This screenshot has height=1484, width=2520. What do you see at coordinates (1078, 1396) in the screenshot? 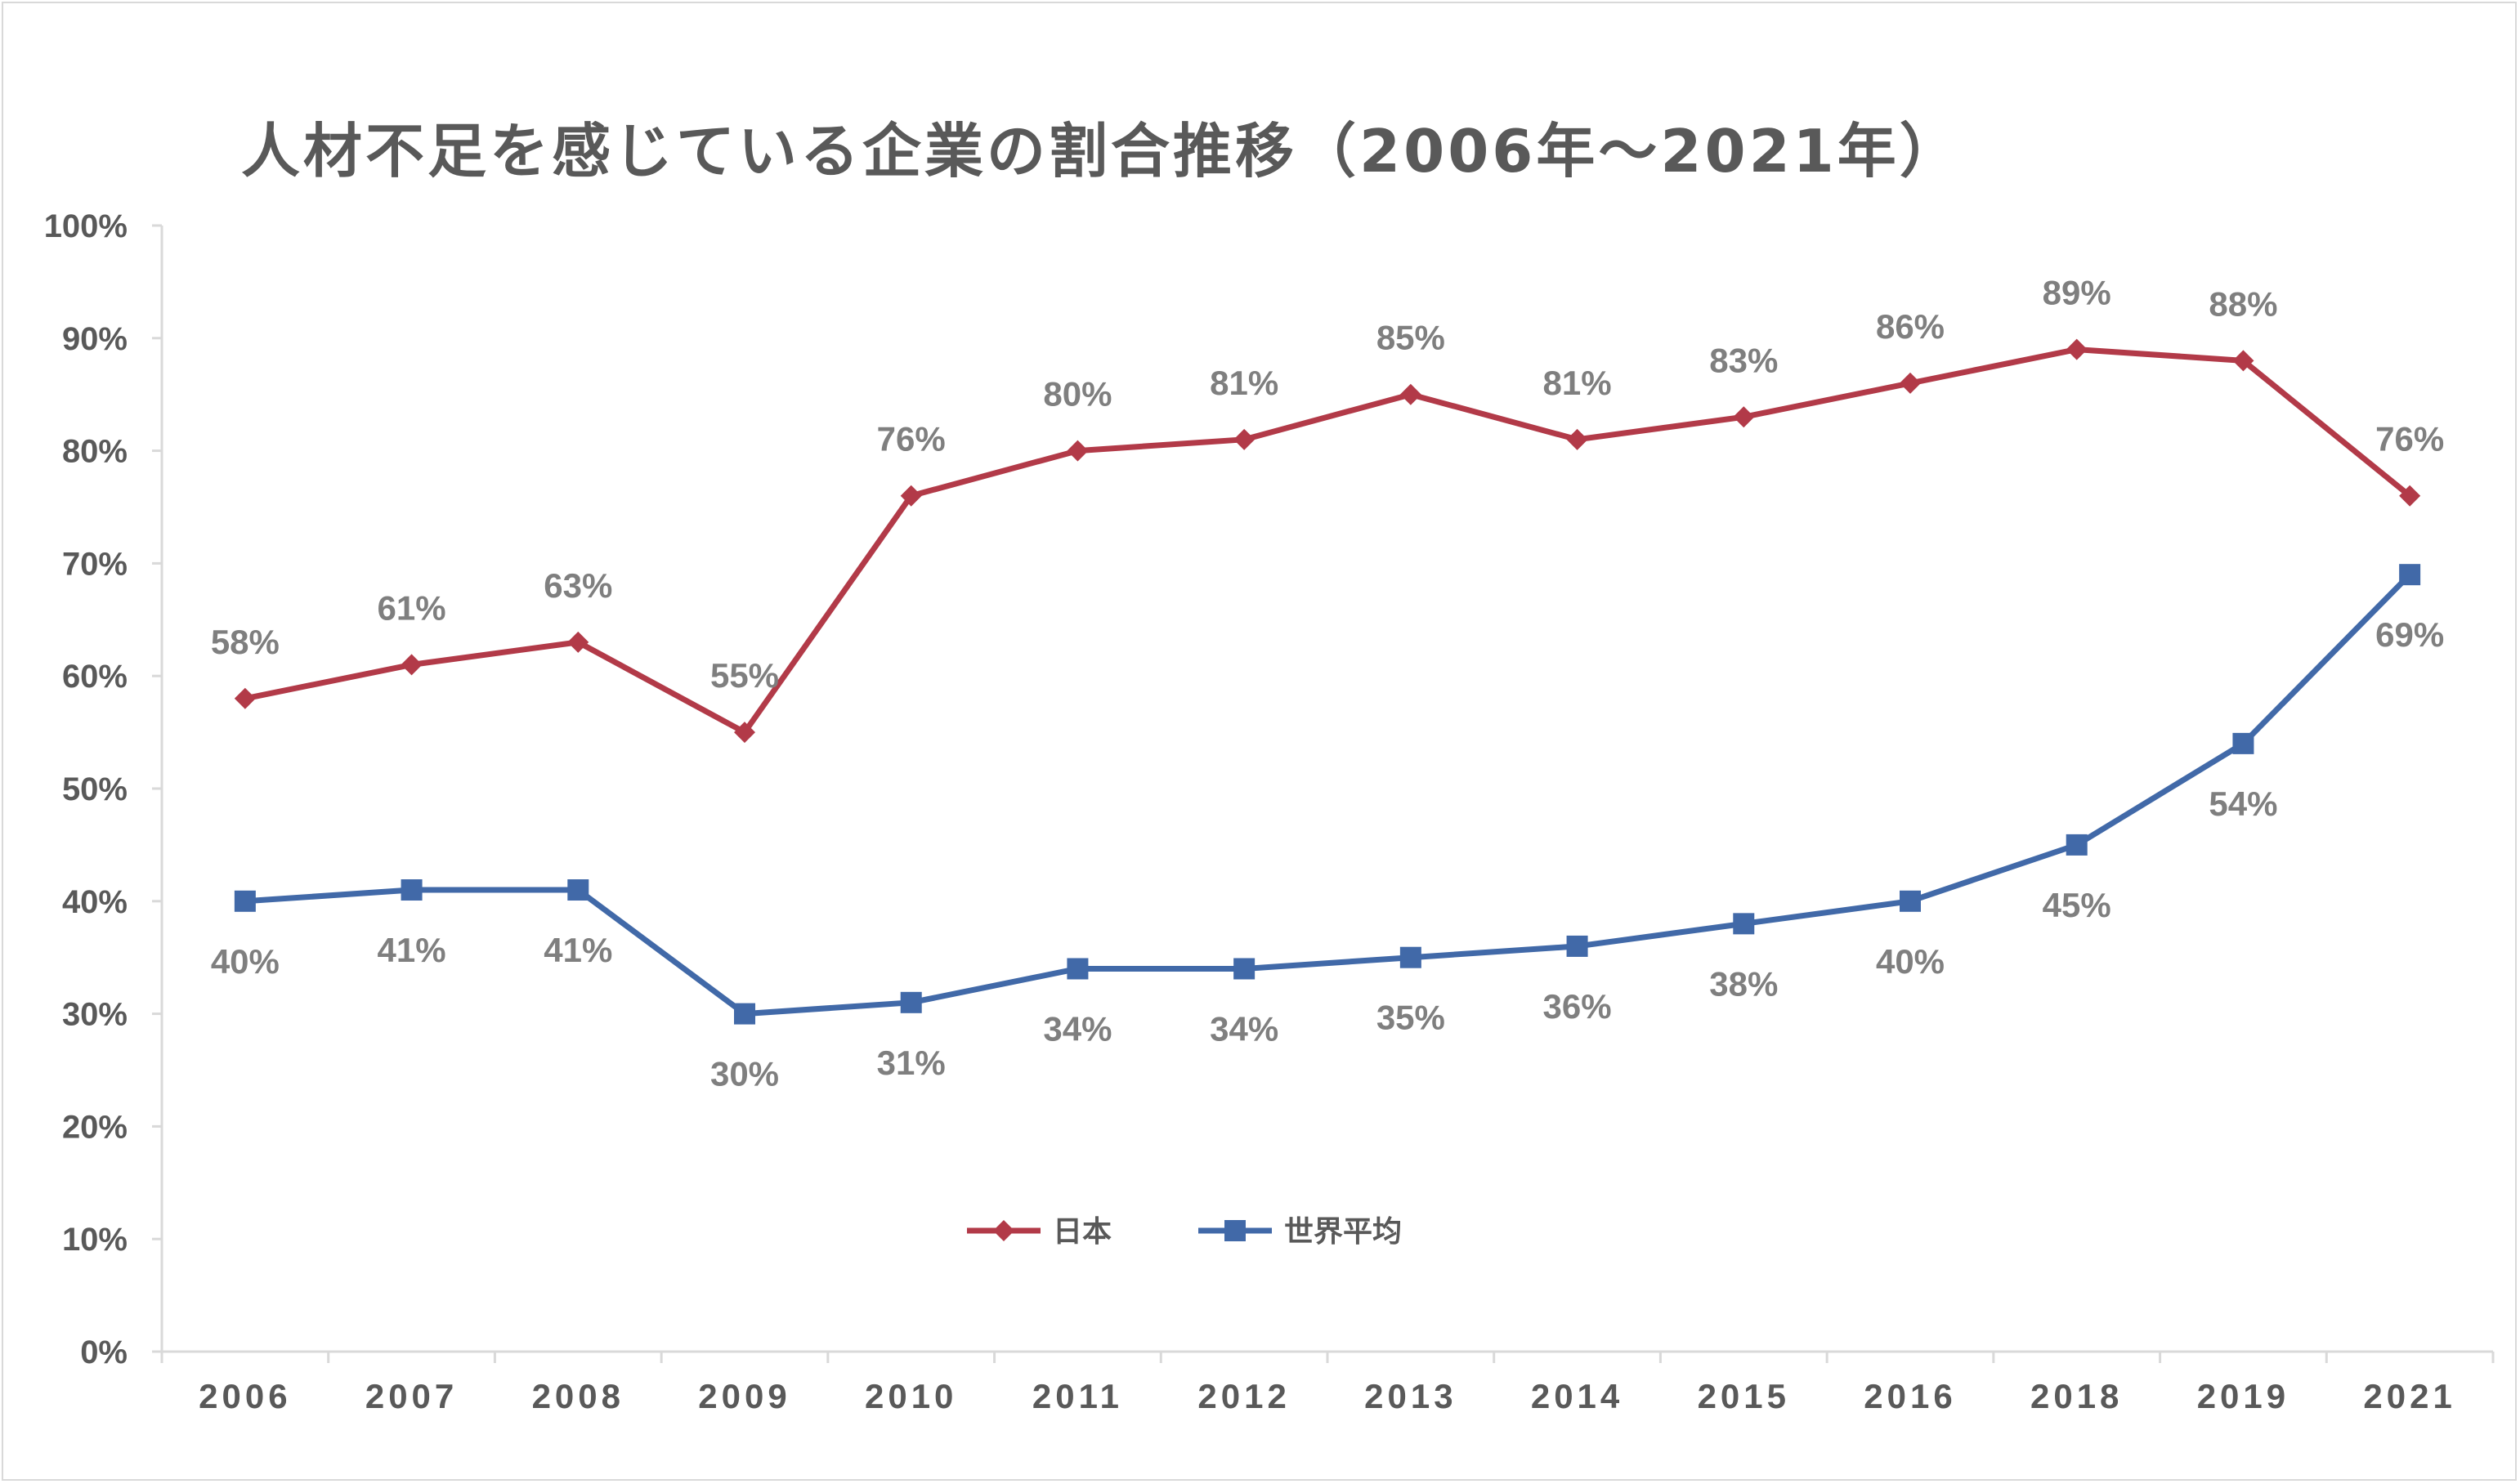
I see `x-tick-label: 2011` at bounding box center [1078, 1396].